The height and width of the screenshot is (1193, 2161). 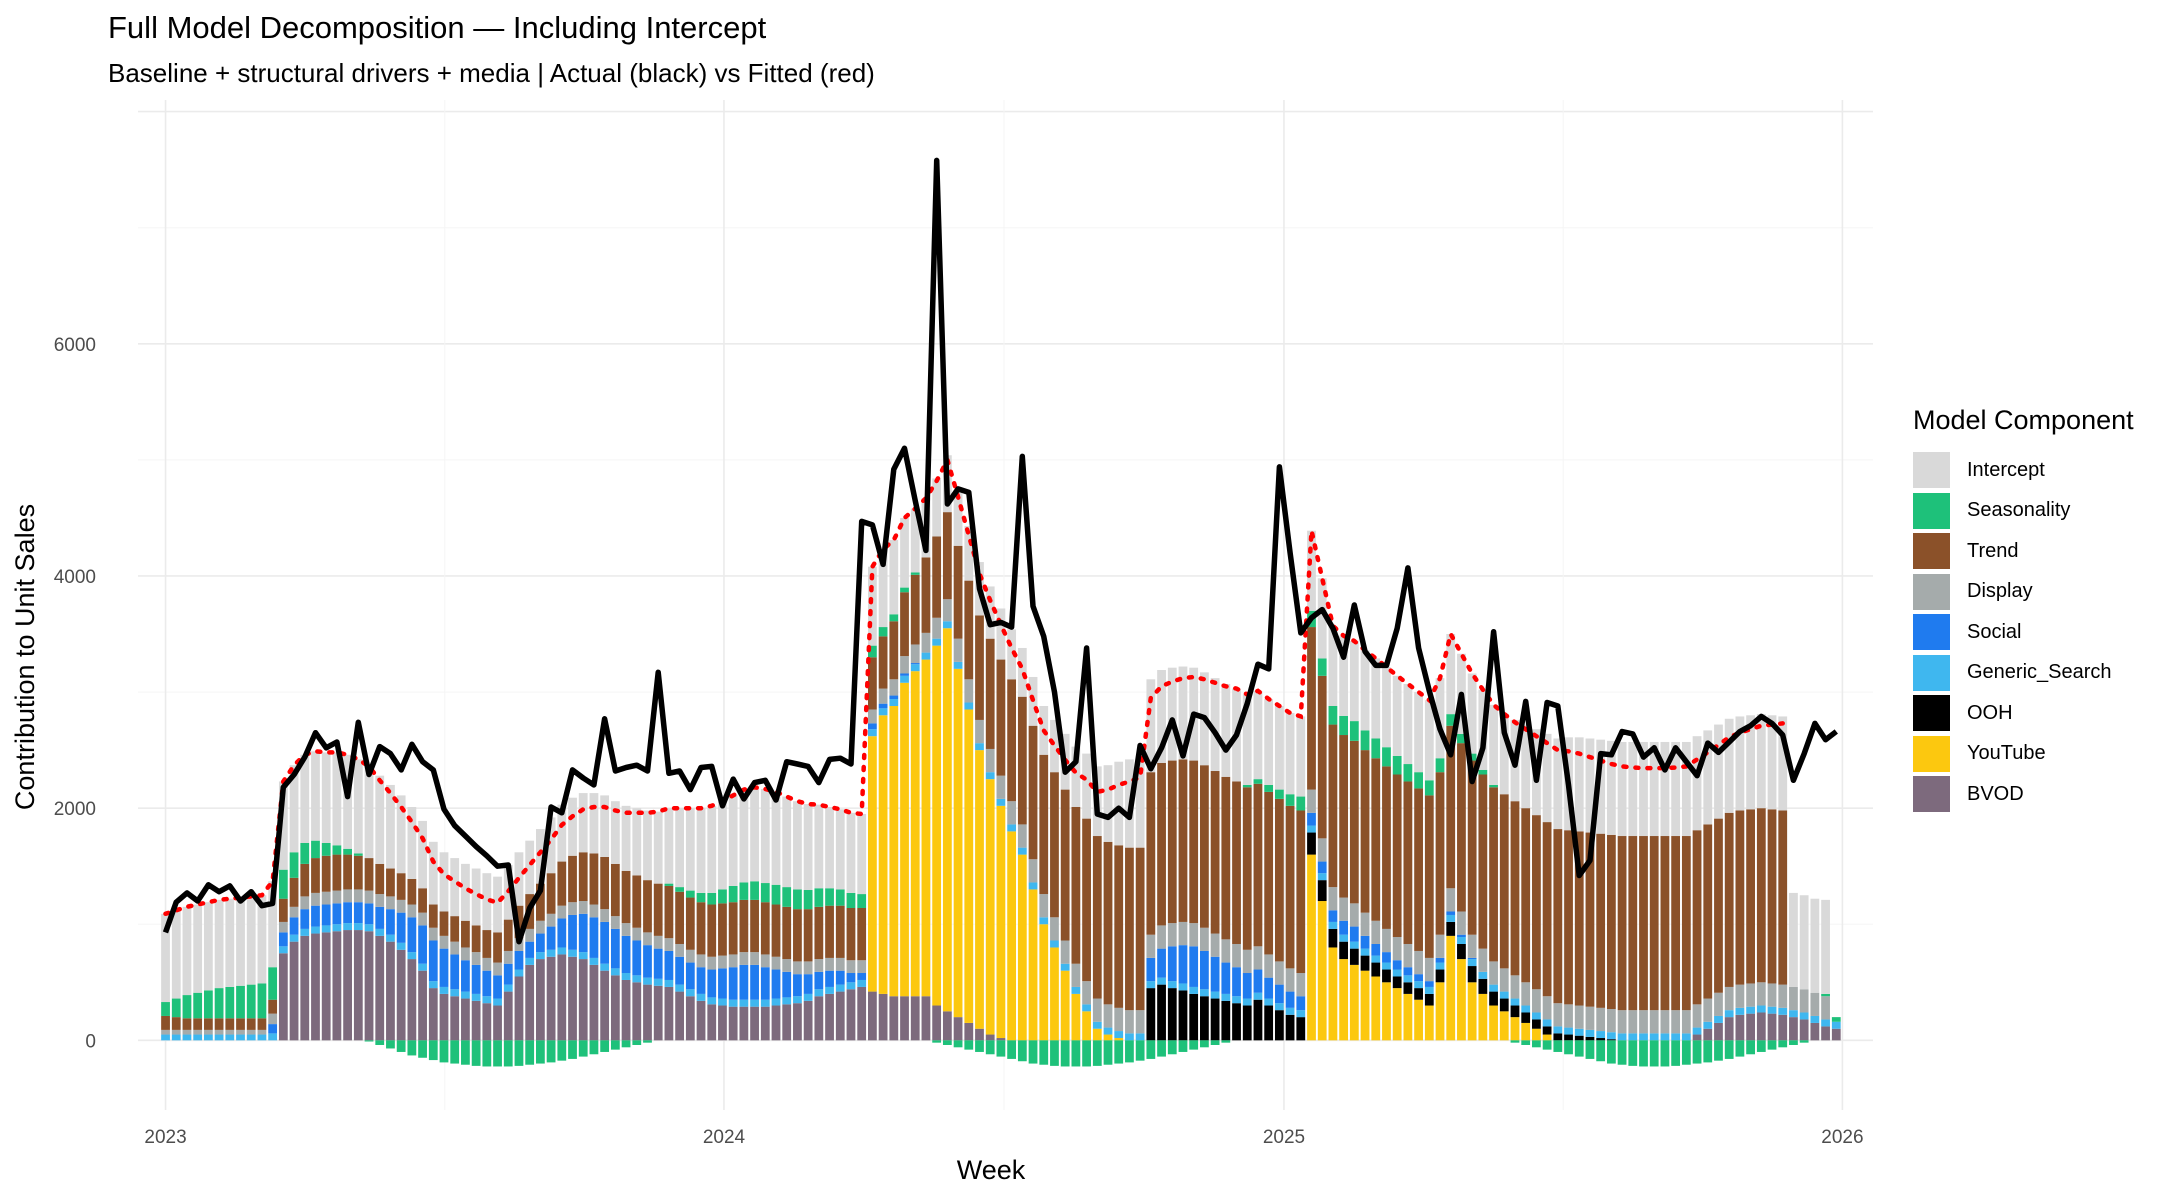 I want to click on legend-key-social, so click(x=1931, y=632).